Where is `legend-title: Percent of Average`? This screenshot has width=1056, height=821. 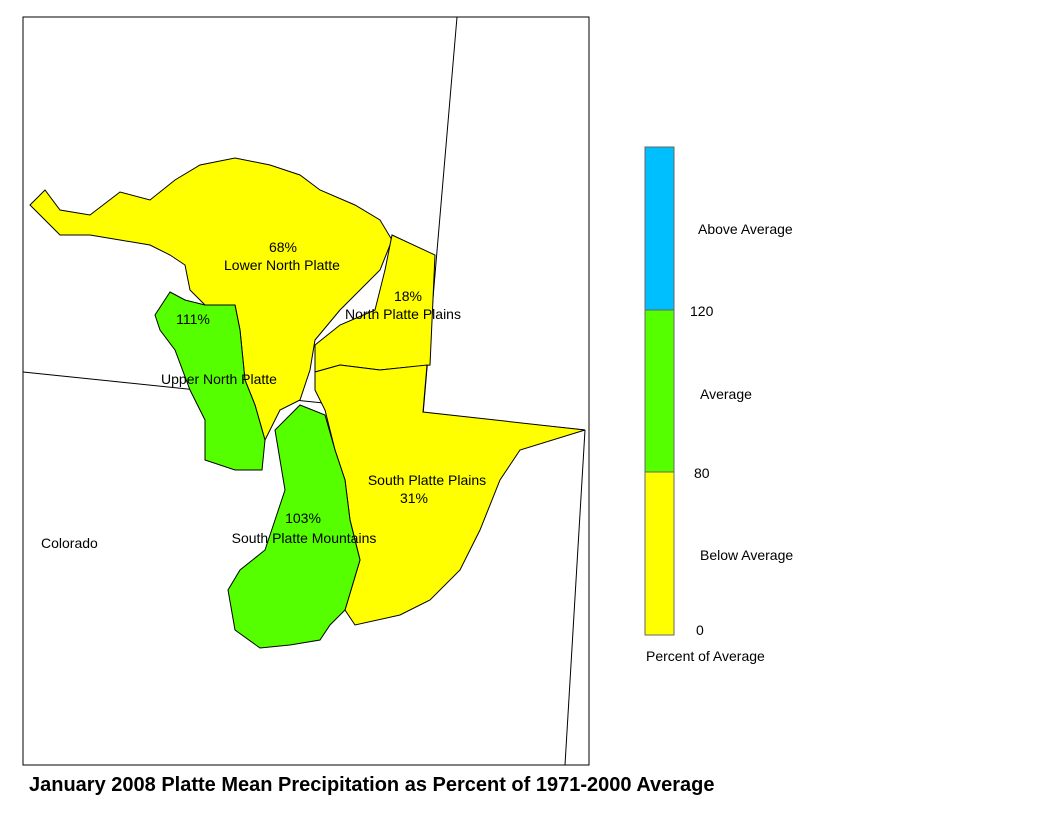
legend-title: Percent of Average is located at coordinates (705, 656).